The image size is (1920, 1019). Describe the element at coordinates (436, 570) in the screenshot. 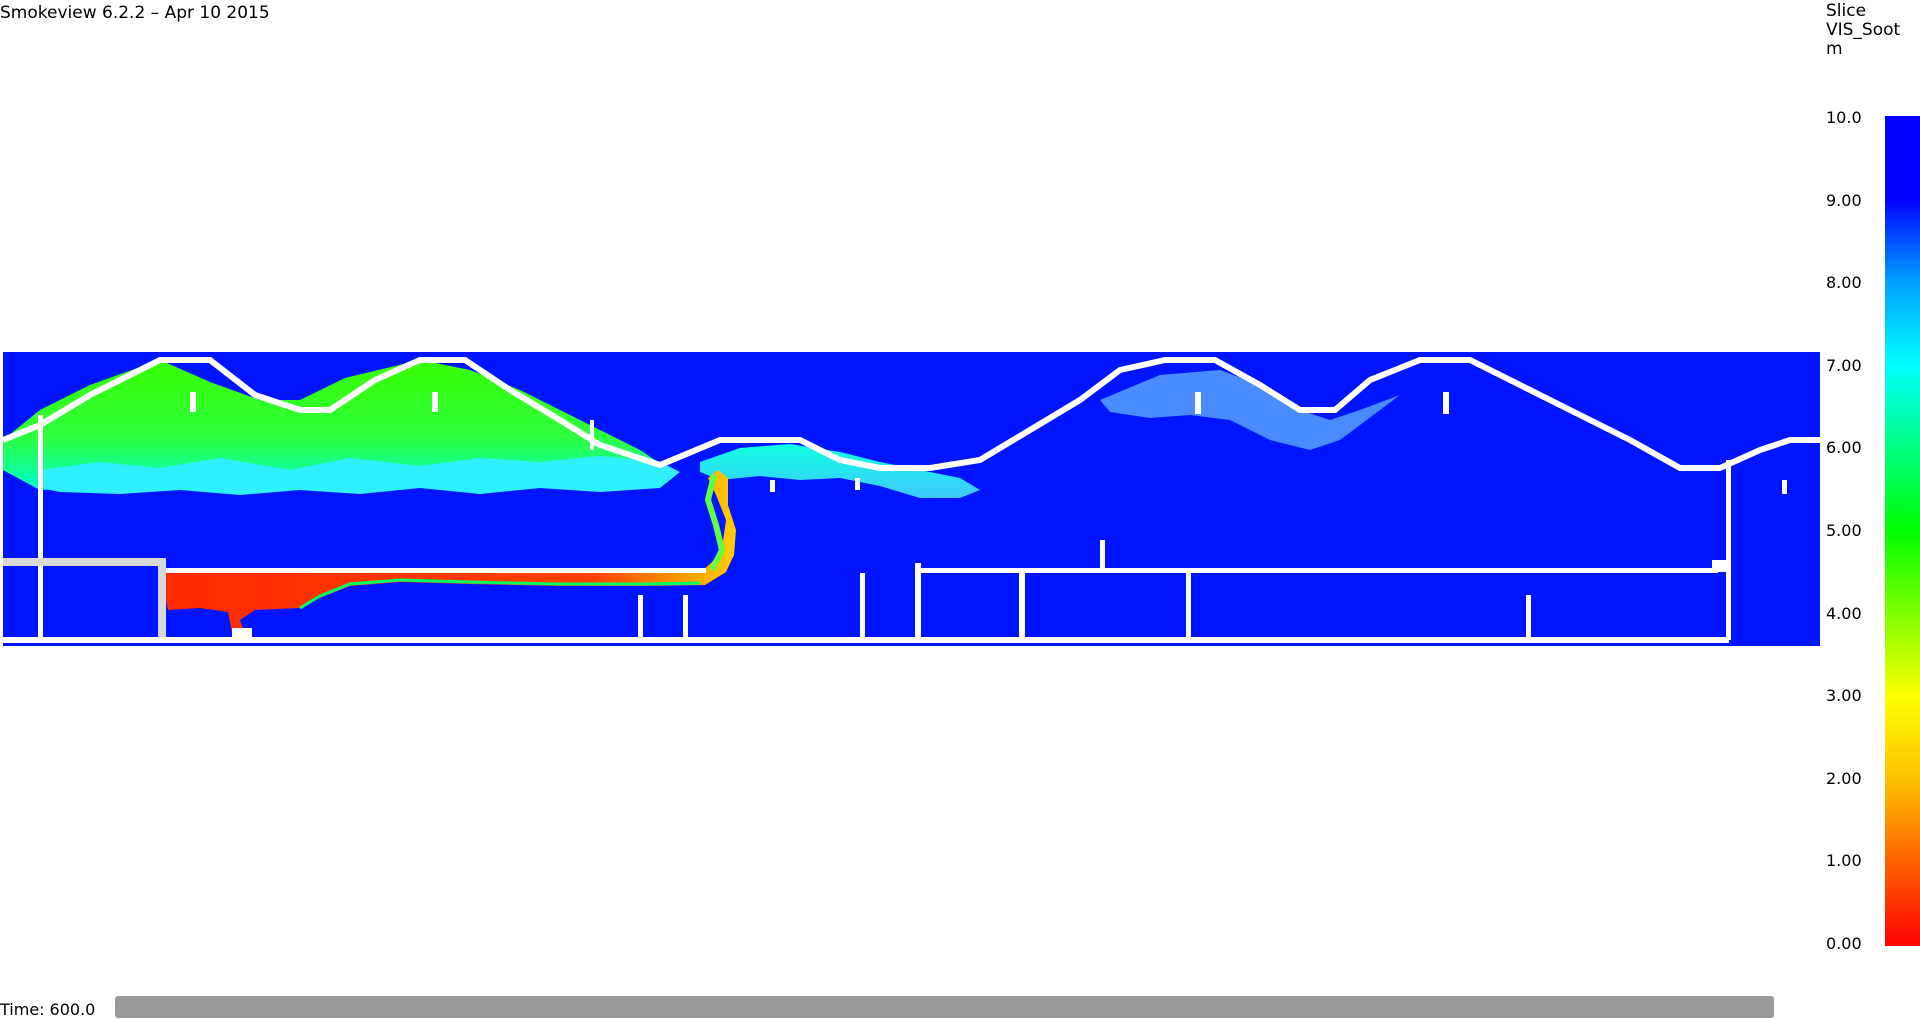

I see `corridor-ceiling-left` at that location.